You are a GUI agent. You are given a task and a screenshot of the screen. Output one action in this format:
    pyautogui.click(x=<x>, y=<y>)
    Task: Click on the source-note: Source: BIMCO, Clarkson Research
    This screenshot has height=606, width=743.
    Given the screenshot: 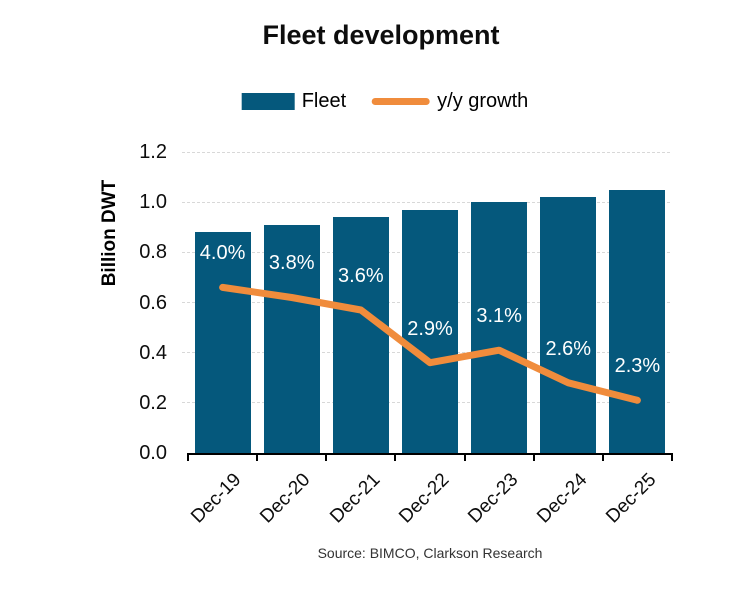 What is the action you would take?
    pyautogui.click(x=430, y=553)
    